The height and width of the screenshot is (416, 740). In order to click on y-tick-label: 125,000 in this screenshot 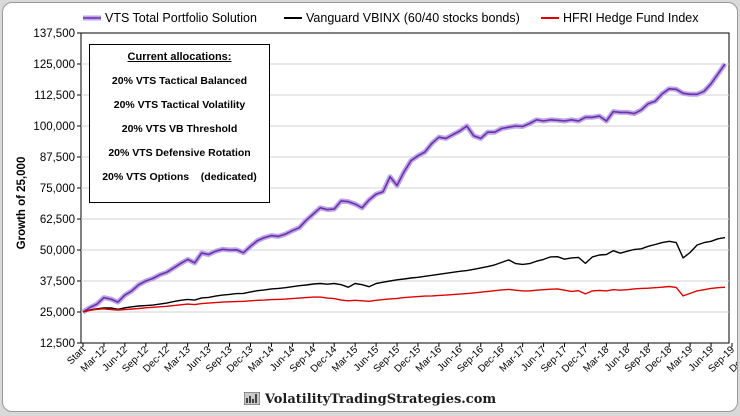, I will do `click(54, 65)`.